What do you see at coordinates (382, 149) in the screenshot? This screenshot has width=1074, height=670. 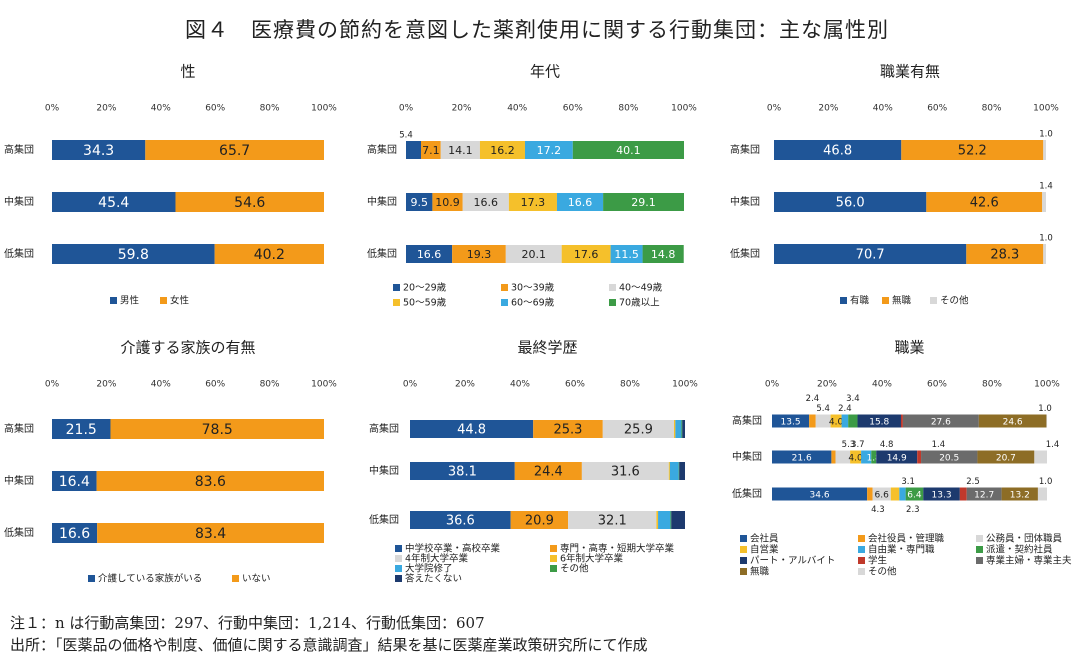 I see `category-label: 高集団` at bounding box center [382, 149].